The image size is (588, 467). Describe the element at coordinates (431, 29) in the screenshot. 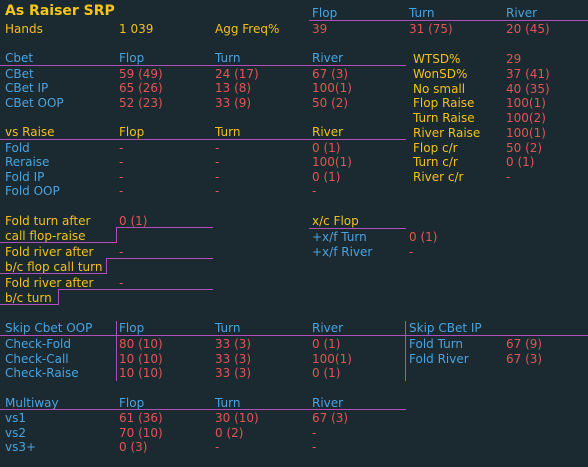

I see `agg-freq-turn: 31 (75)` at that location.